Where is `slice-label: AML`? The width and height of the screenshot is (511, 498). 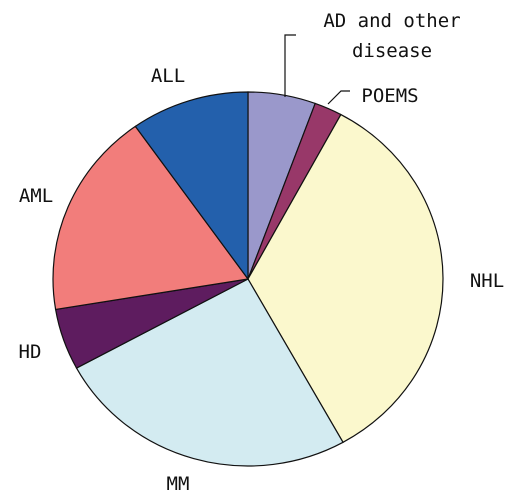
slice-label: AML is located at coordinates (36, 196).